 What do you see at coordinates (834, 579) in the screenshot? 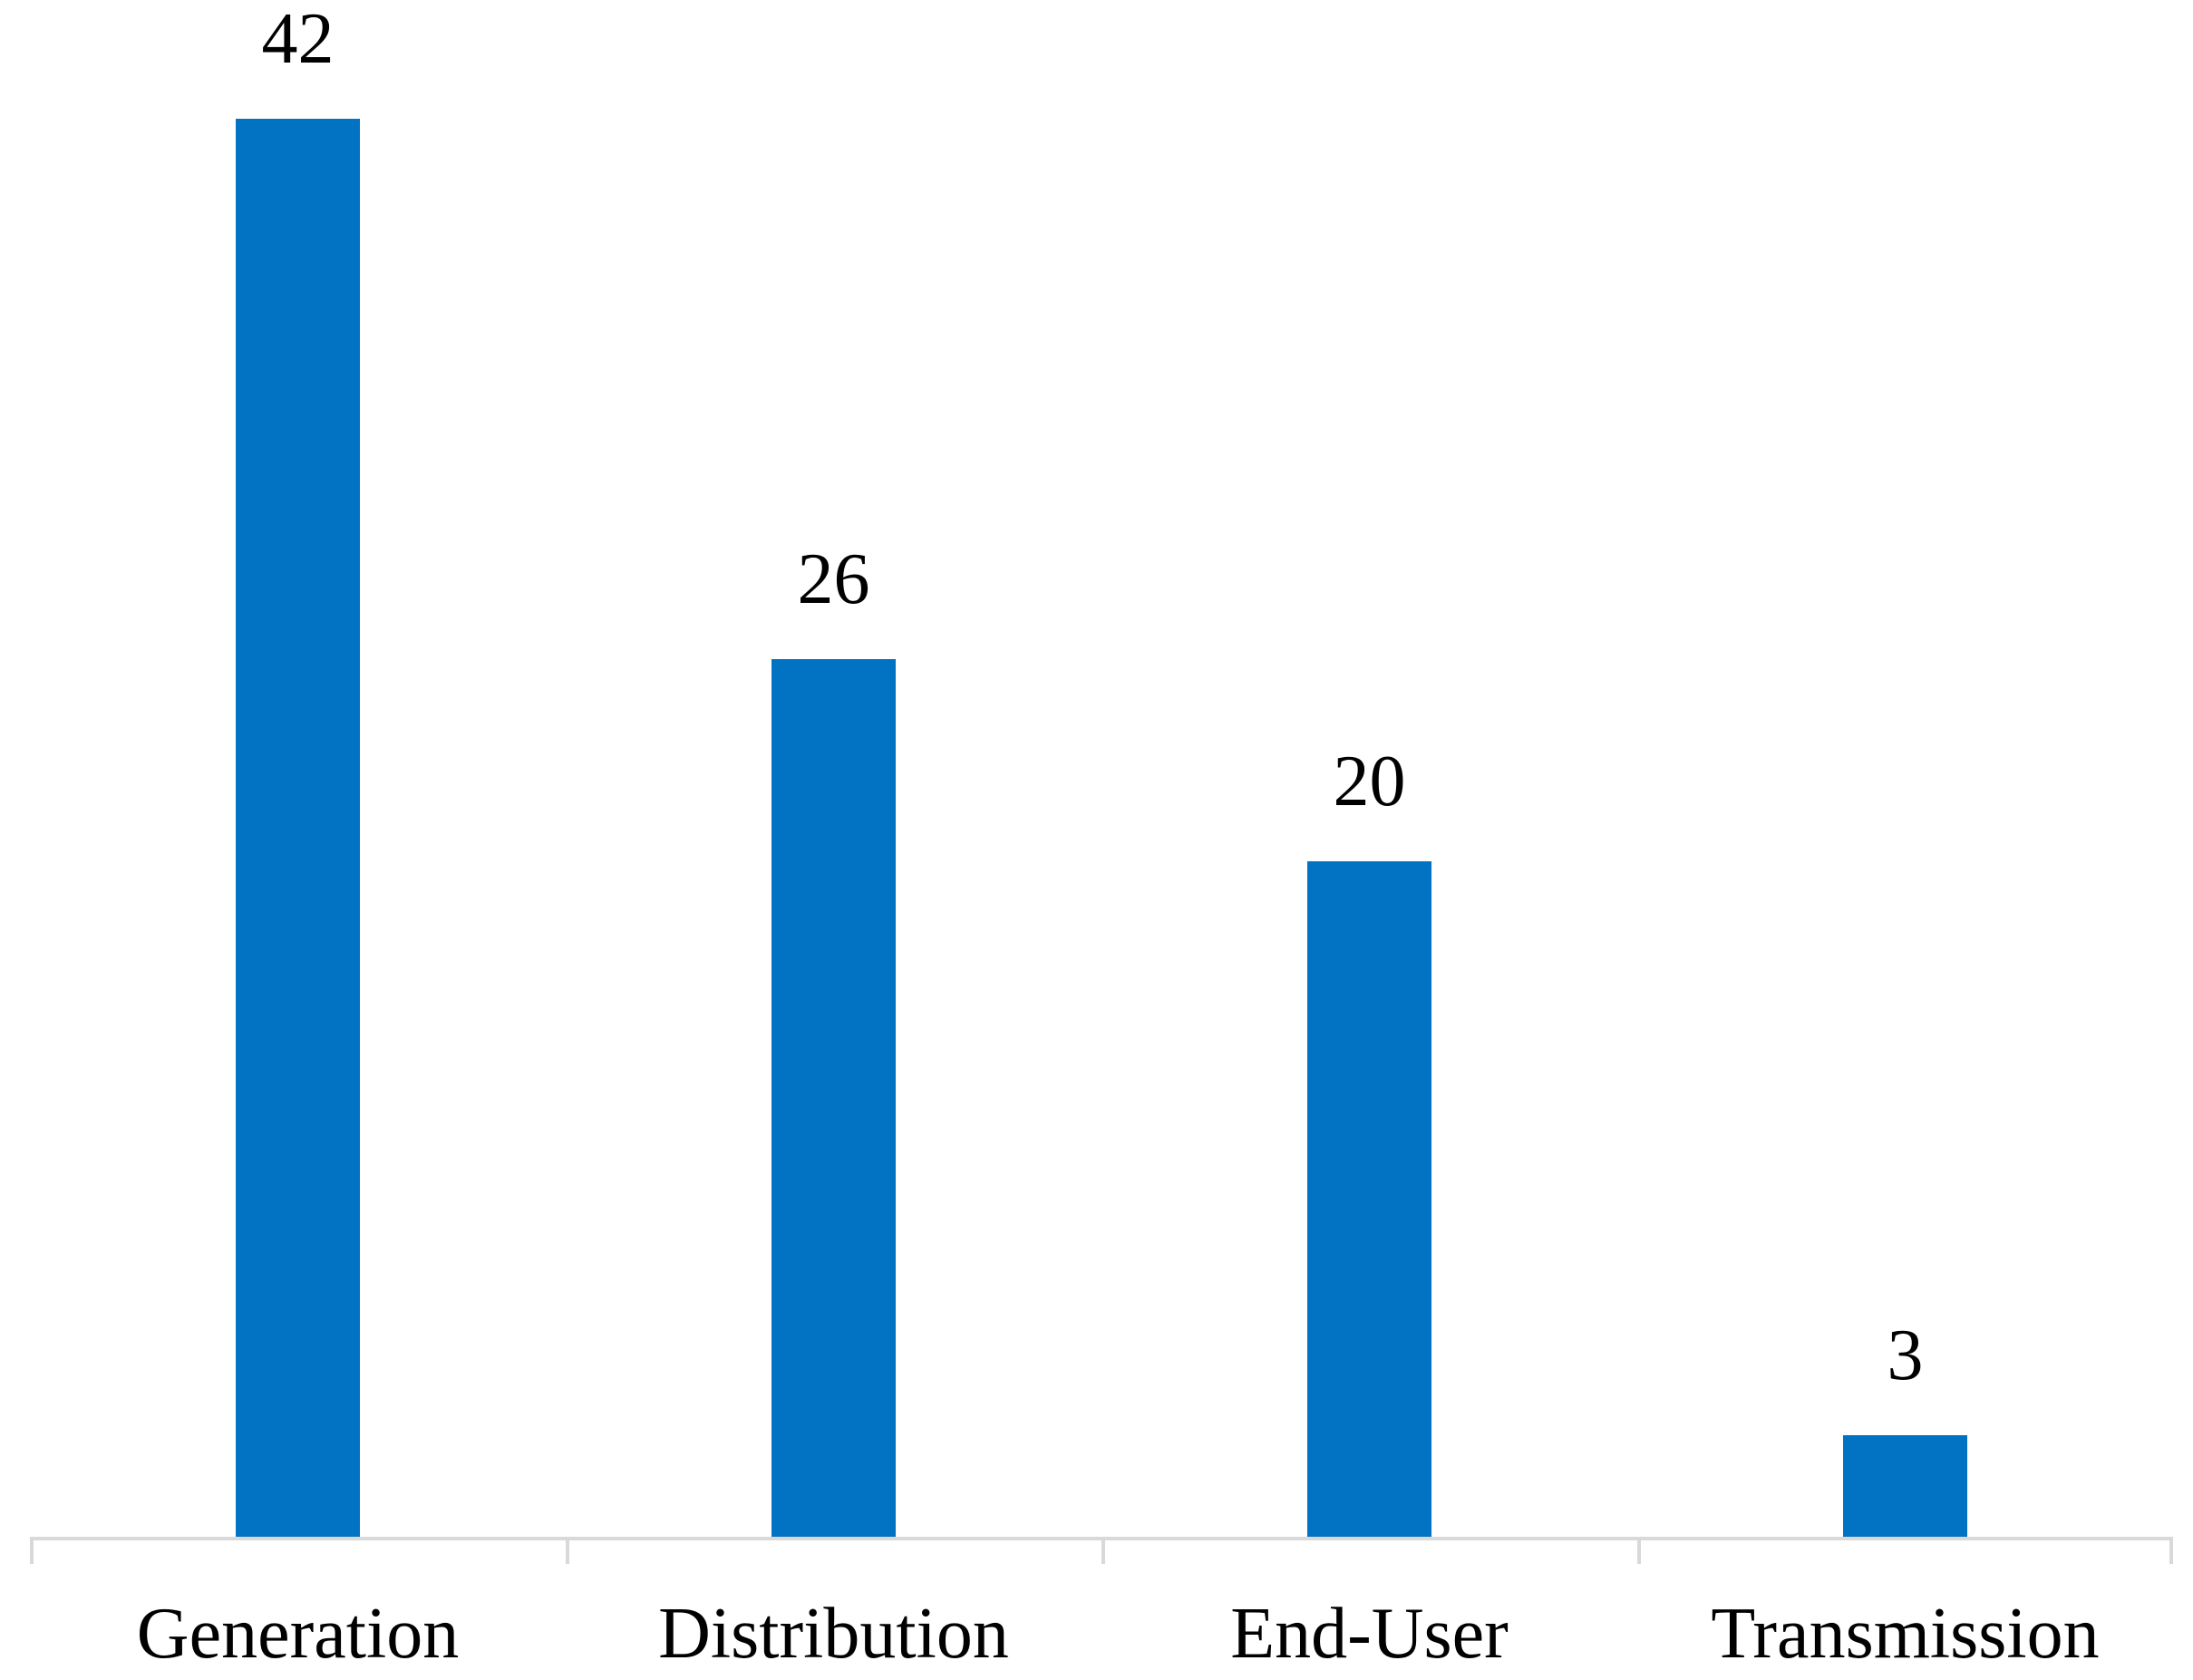
I see `value-label-distribution: 26` at bounding box center [834, 579].